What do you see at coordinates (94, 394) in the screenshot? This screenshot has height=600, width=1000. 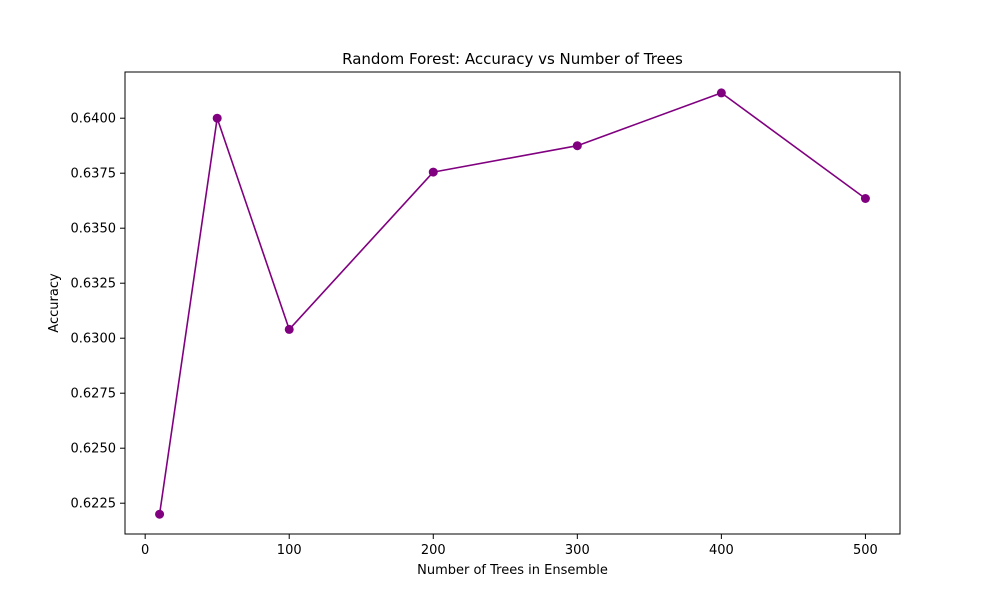 I see `y-tick-label: 0.6275` at bounding box center [94, 394].